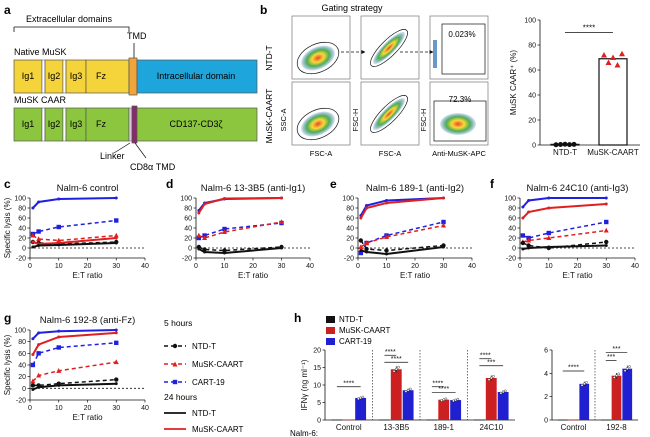 This screenshot has width=650, height=437. Describe the element at coordinates (253, 188) in the screenshot. I see `d-title: Nalm-6 13-3B5 (anti-Ig1)` at that location.